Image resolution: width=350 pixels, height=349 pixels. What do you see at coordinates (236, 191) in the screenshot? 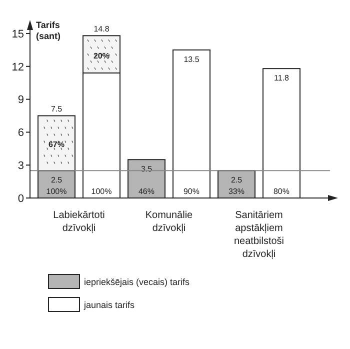
I see `annotation: 33%` at bounding box center [236, 191].